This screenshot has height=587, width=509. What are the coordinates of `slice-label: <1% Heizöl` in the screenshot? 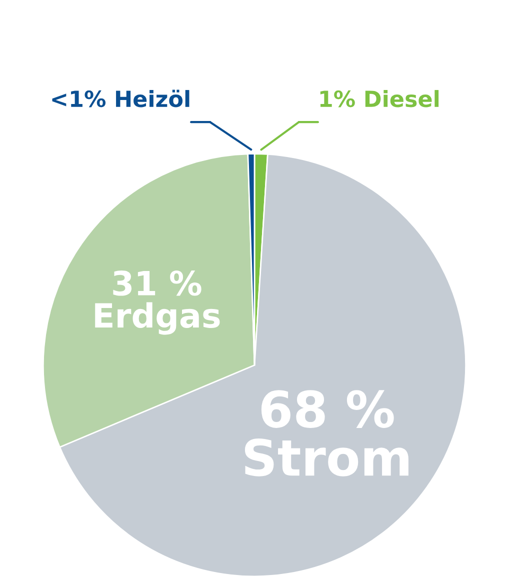 It's located at (121, 99).